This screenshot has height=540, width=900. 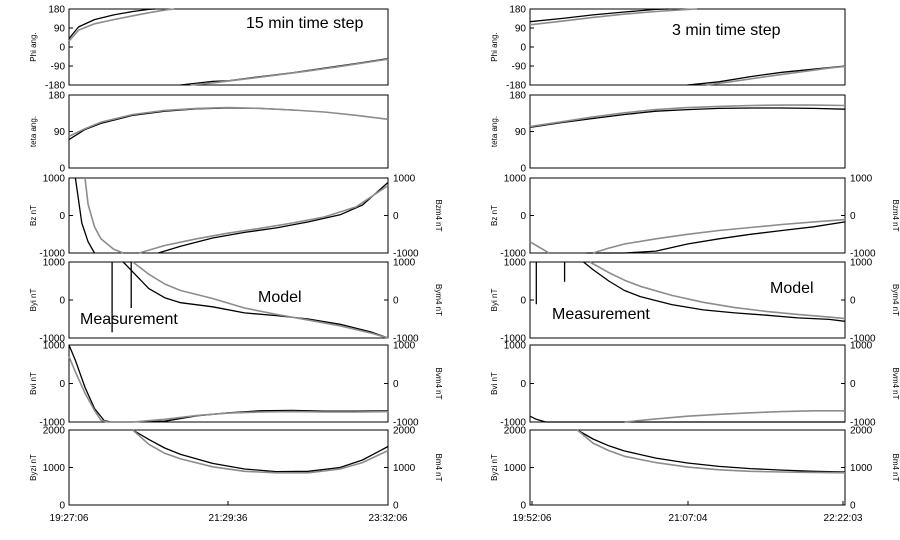 I want to click on y-tick-label-1-4-0: 1000, so click(x=515, y=346).